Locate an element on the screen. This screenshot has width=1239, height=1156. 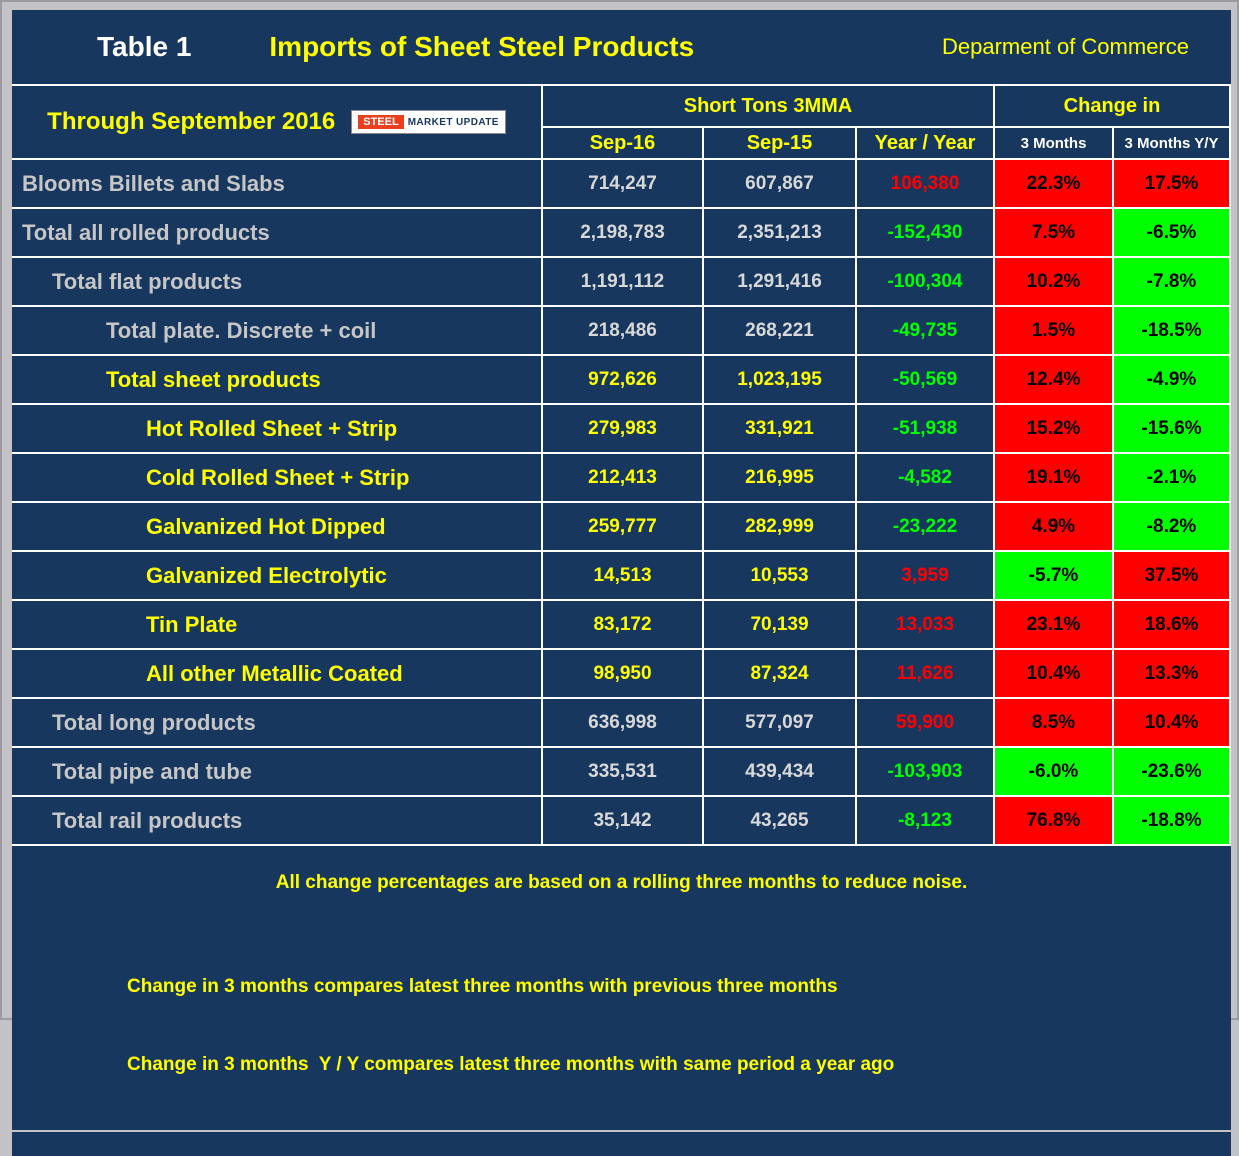
row-label: Total sheet products is located at coordinates (276, 379).